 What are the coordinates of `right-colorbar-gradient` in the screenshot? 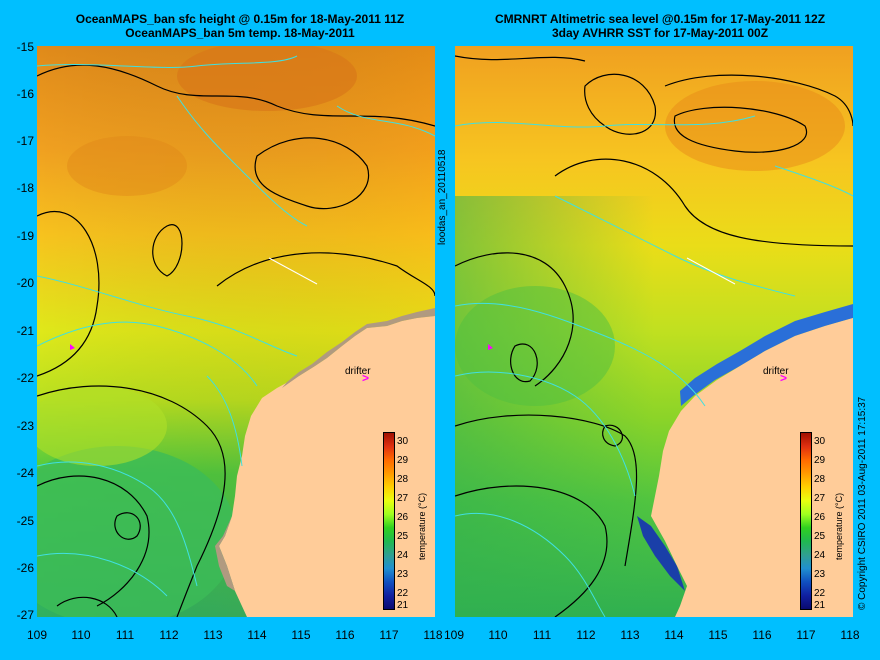 It's located at (806, 521).